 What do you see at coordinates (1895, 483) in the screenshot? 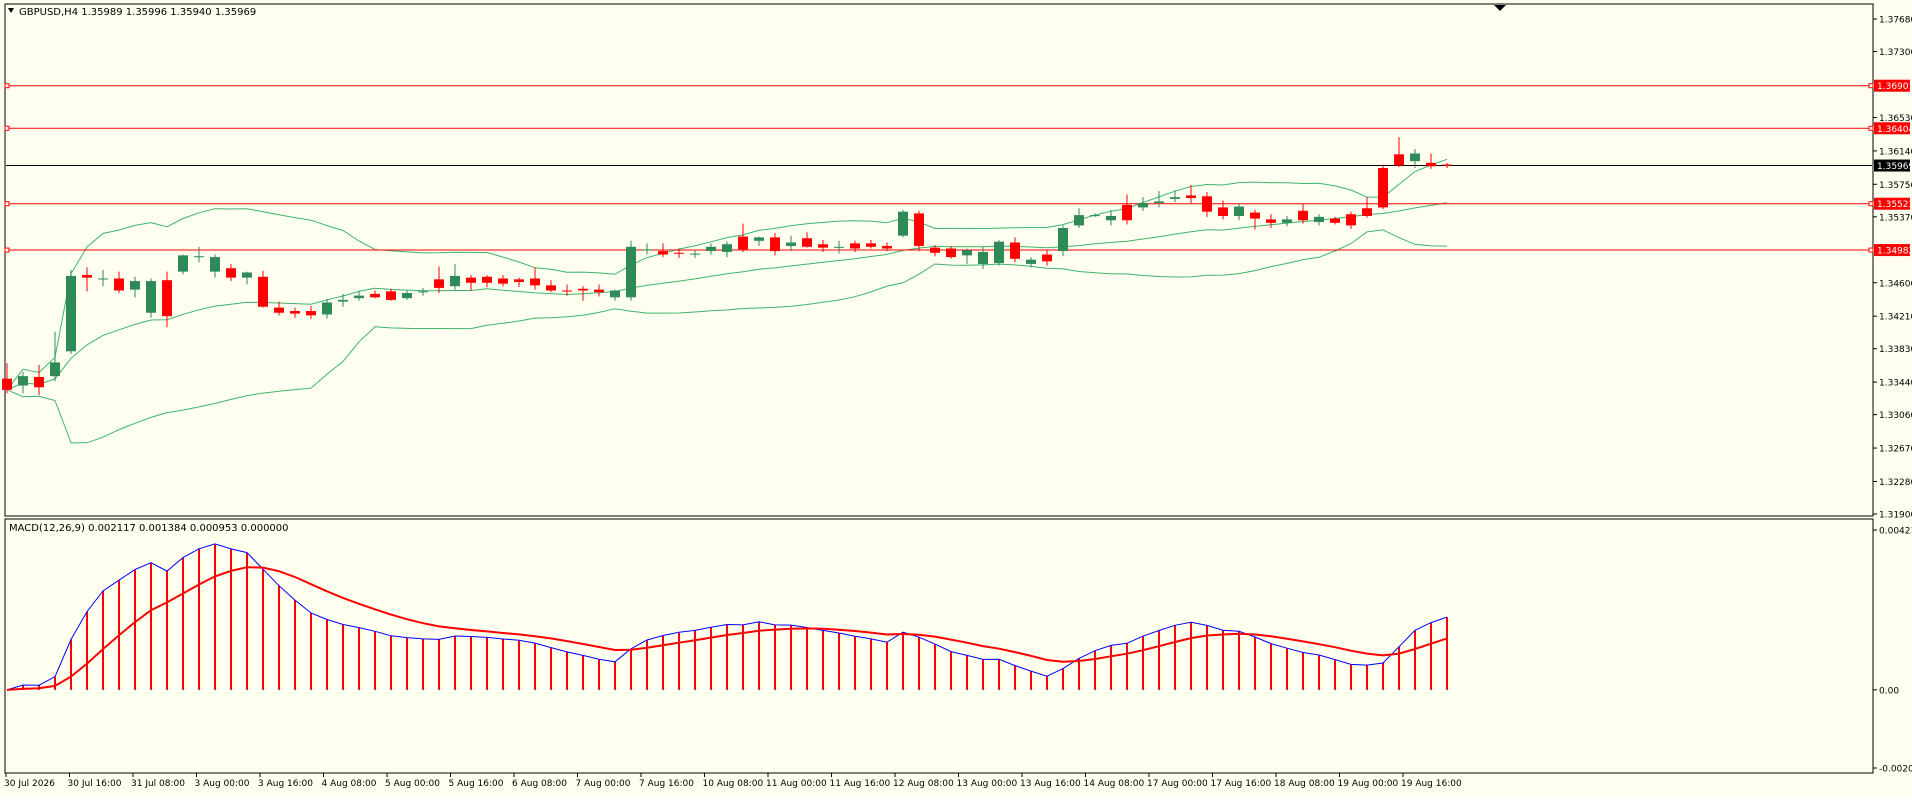
I see `price-tick-label: 1.32280` at bounding box center [1895, 483].